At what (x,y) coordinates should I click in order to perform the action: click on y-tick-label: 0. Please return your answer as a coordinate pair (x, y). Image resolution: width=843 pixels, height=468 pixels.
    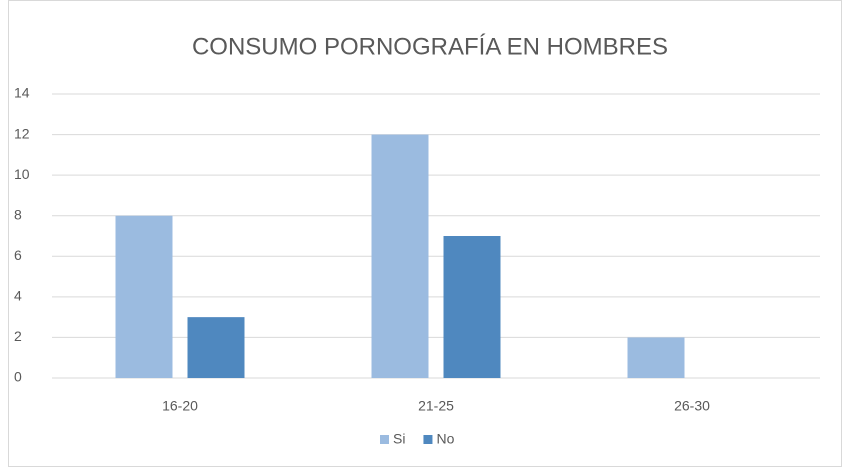
    Looking at the image, I should click on (18, 377).